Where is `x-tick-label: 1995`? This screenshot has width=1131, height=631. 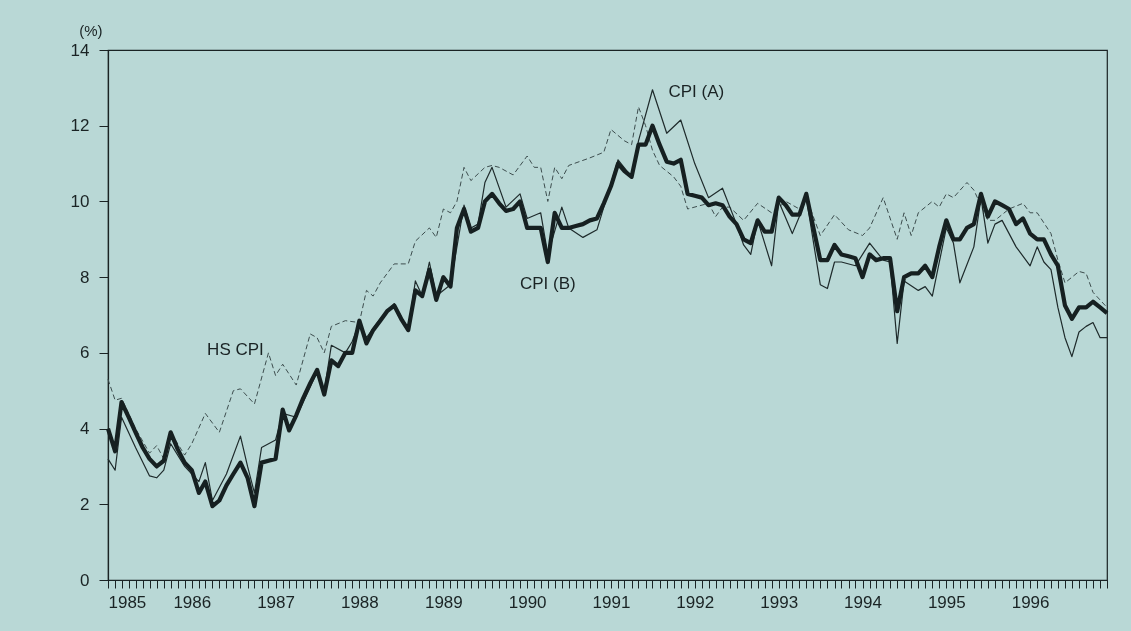 x-tick-label: 1995 is located at coordinates (946, 602).